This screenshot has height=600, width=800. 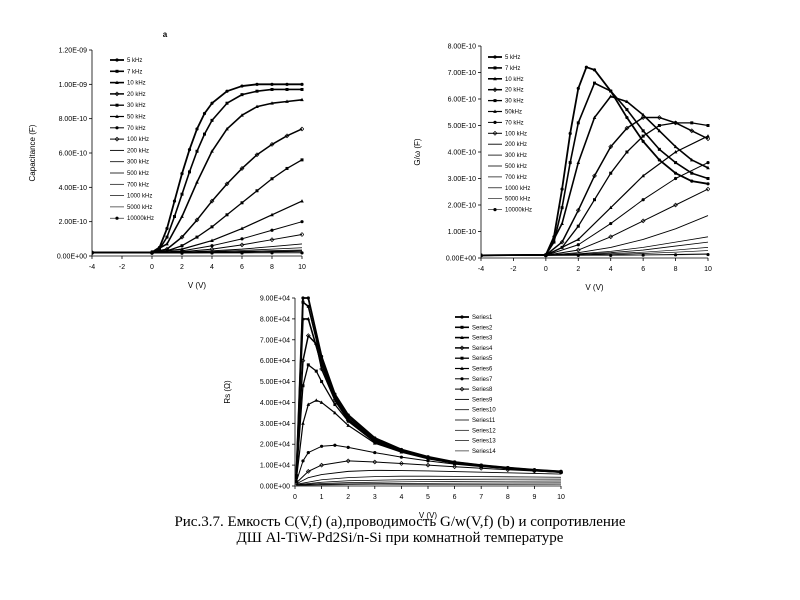 What do you see at coordinates (152, 267) in the screenshot?
I see `x-tick-label: 0` at bounding box center [152, 267].